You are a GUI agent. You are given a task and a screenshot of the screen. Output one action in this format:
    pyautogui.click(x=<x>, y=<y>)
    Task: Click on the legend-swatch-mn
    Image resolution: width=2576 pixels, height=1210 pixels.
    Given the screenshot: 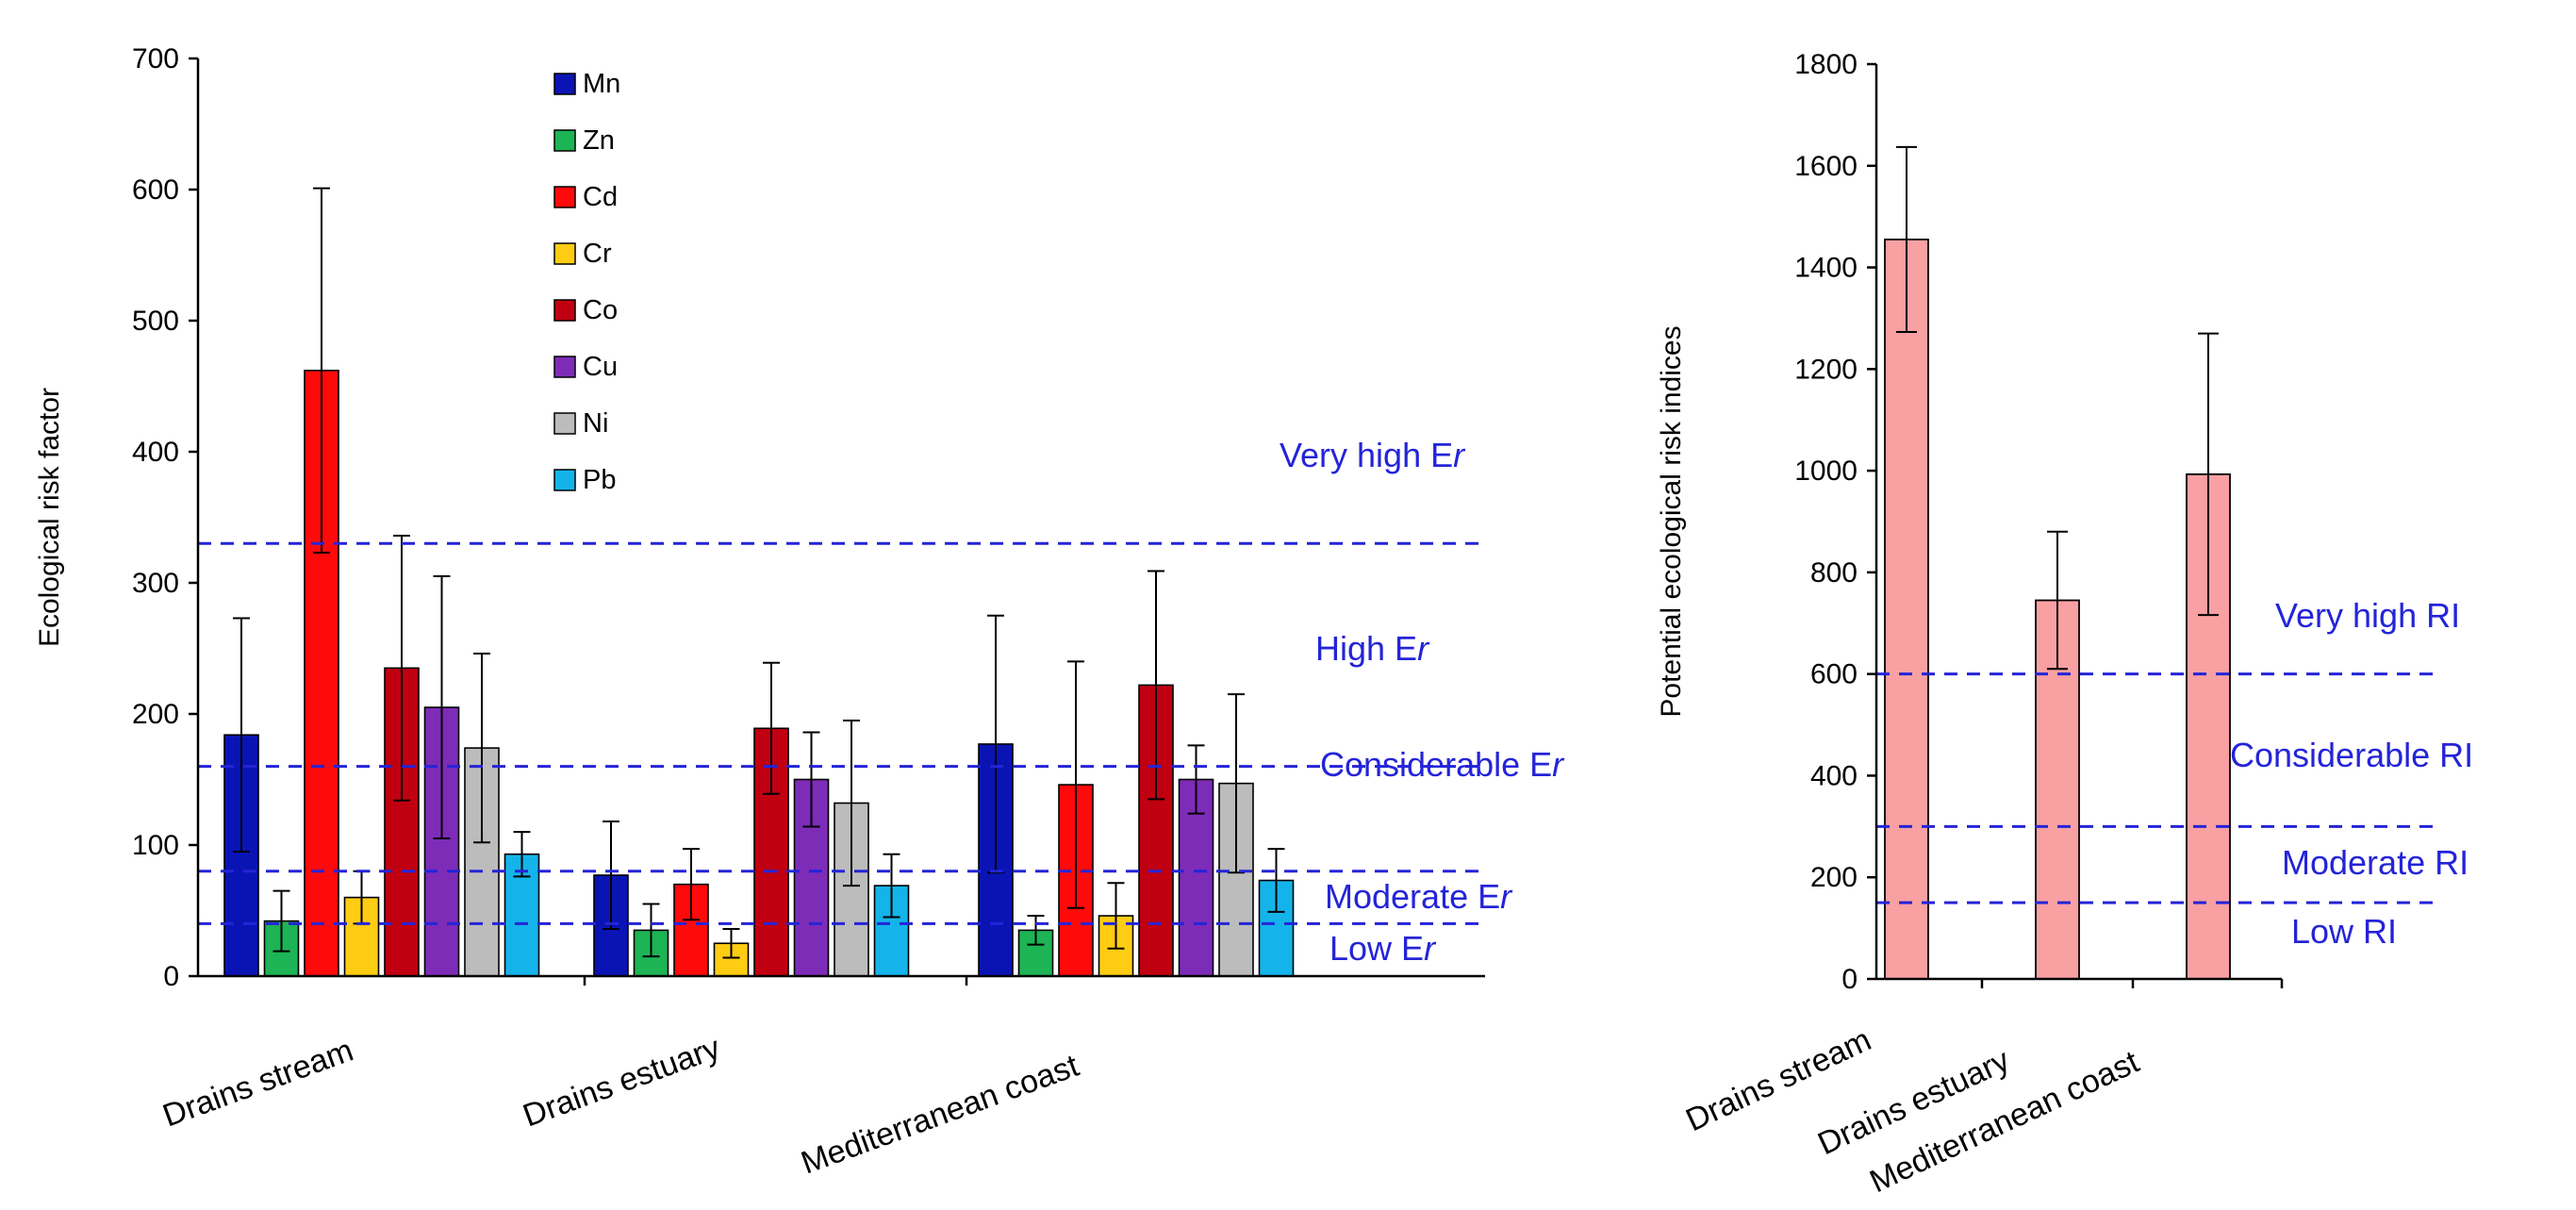 What is the action you would take?
    pyautogui.click(x=564, y=84)
    